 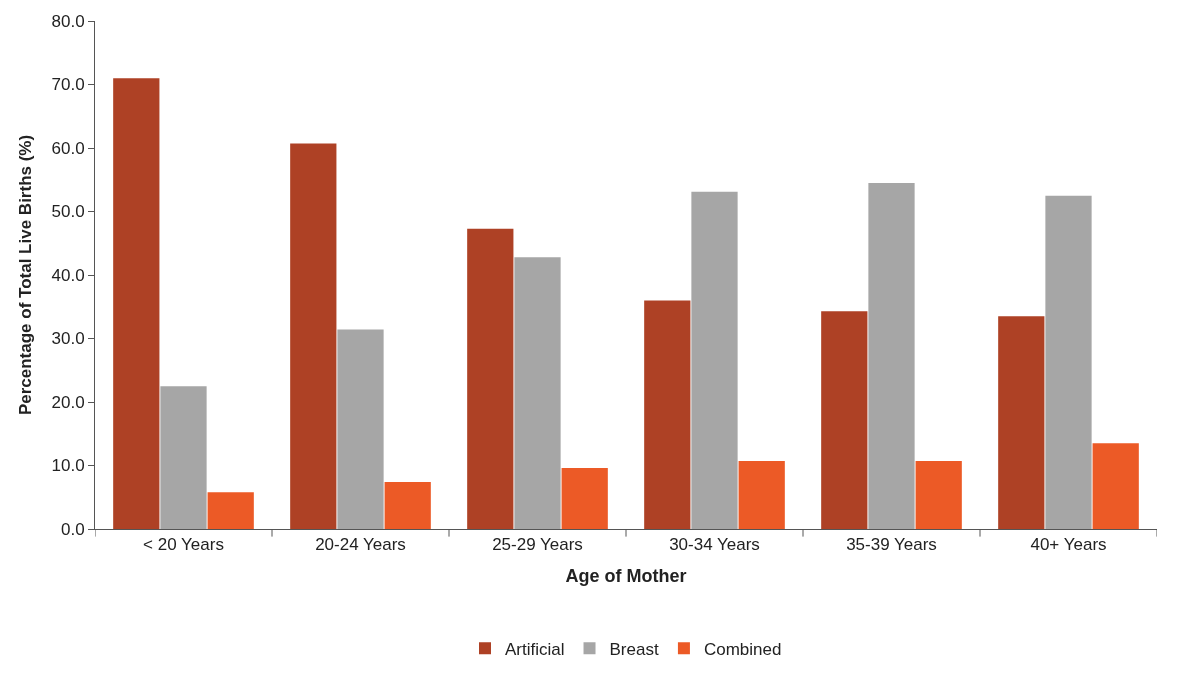 I want to click on legend-label: Breast, so click(x=634, y=649).